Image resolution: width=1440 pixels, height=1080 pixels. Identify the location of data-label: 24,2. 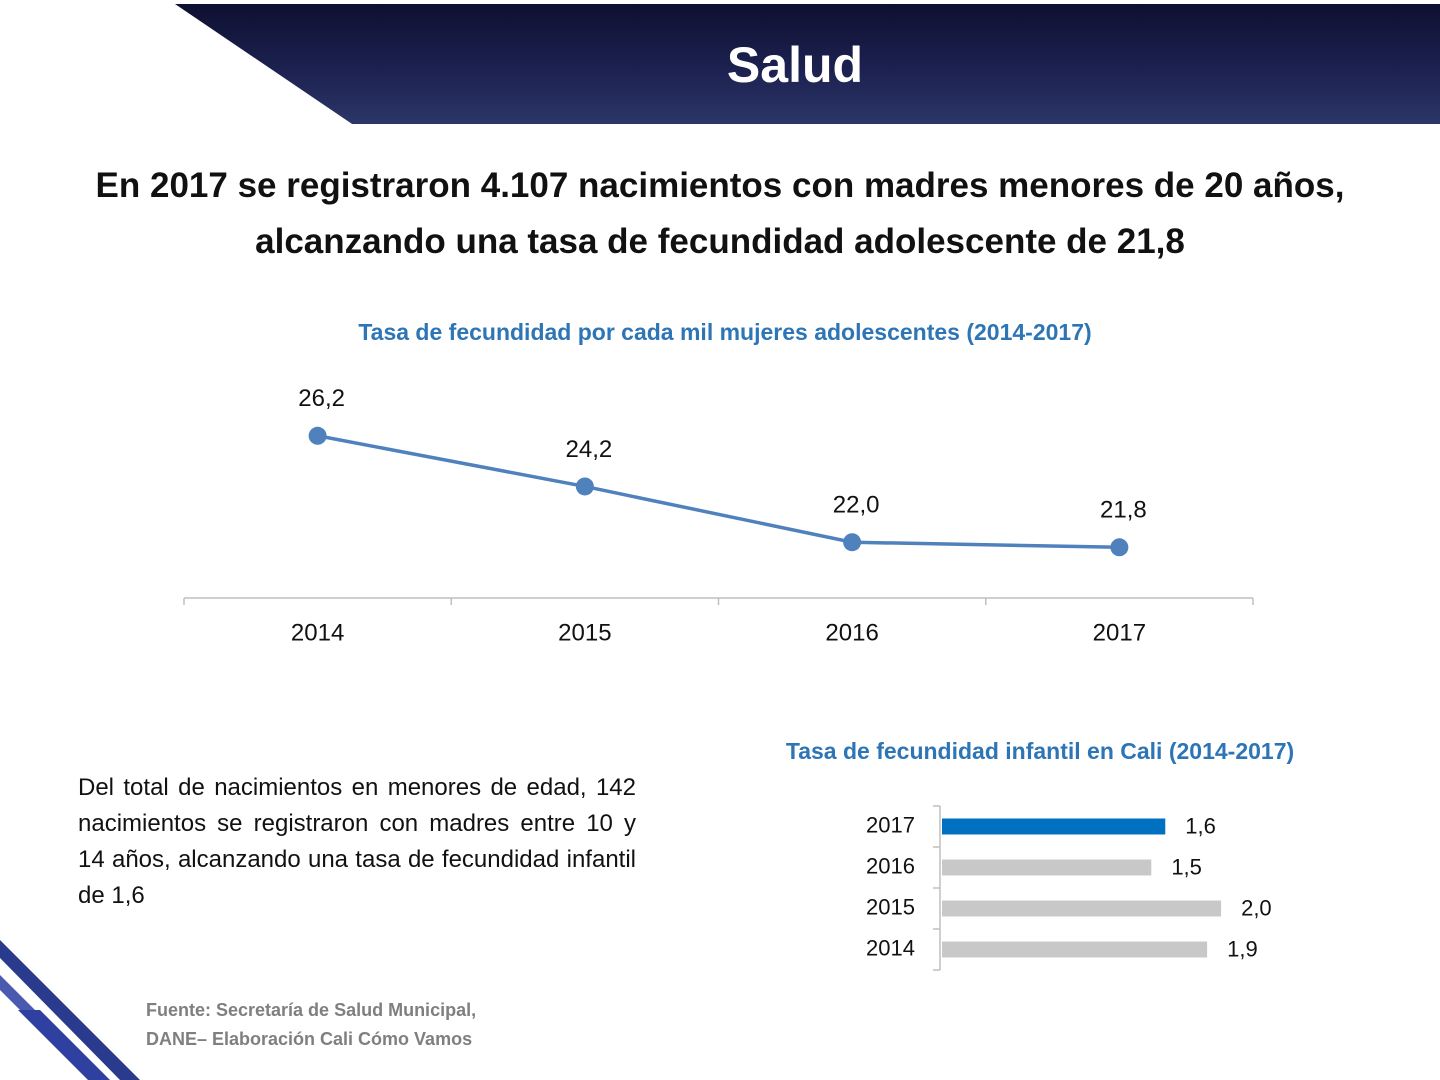
(589, 449).